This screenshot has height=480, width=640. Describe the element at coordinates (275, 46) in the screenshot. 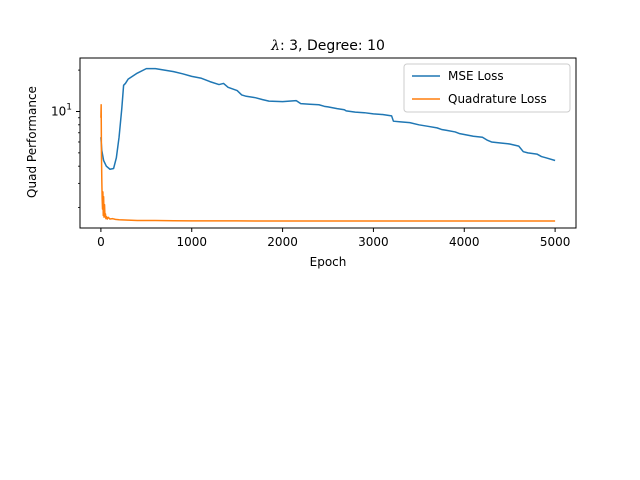

I see `title-symbol: λ` at that location.